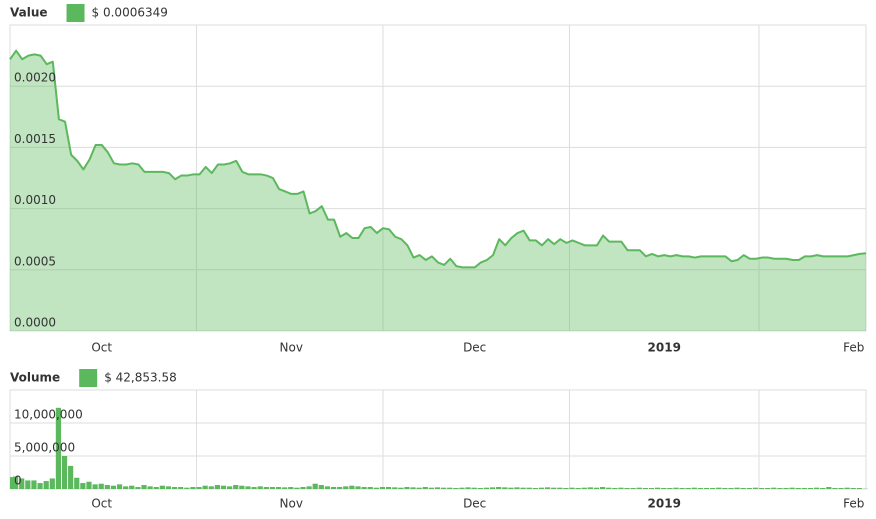  Describe the element at coordinates (853, 504) in the screenshot. I see `x-tick-label: Feb` at that location.